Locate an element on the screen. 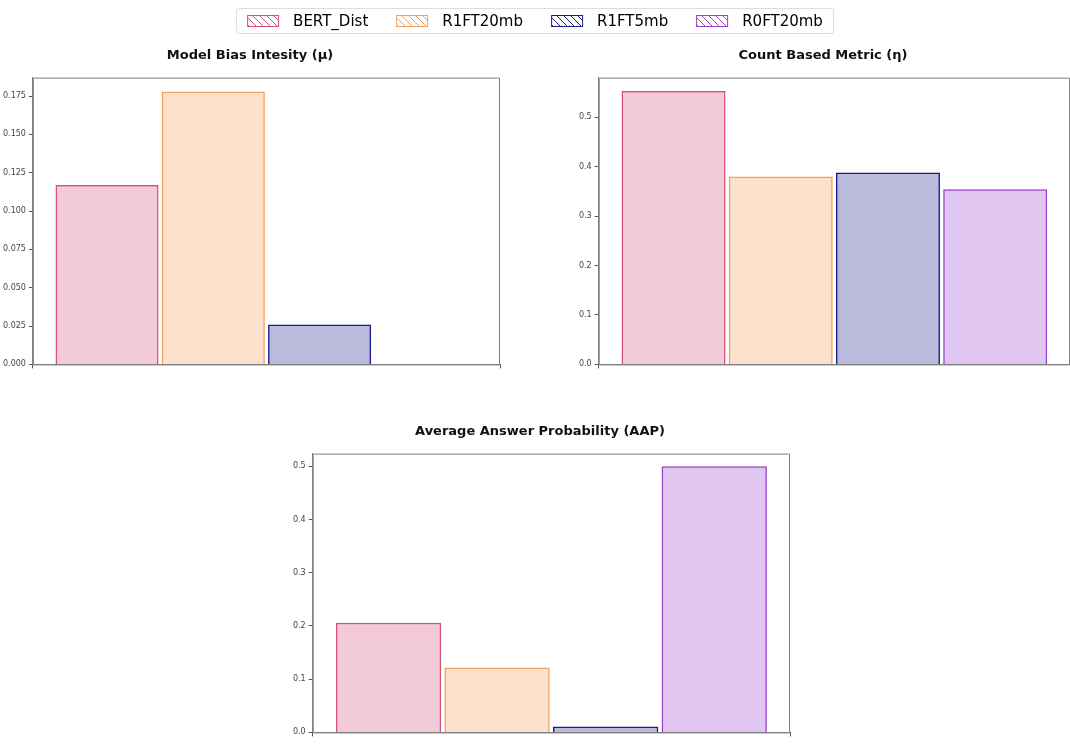 The image size is (1070, 752). y-tick-label: 0.075 is located at coordinates (14, 249).